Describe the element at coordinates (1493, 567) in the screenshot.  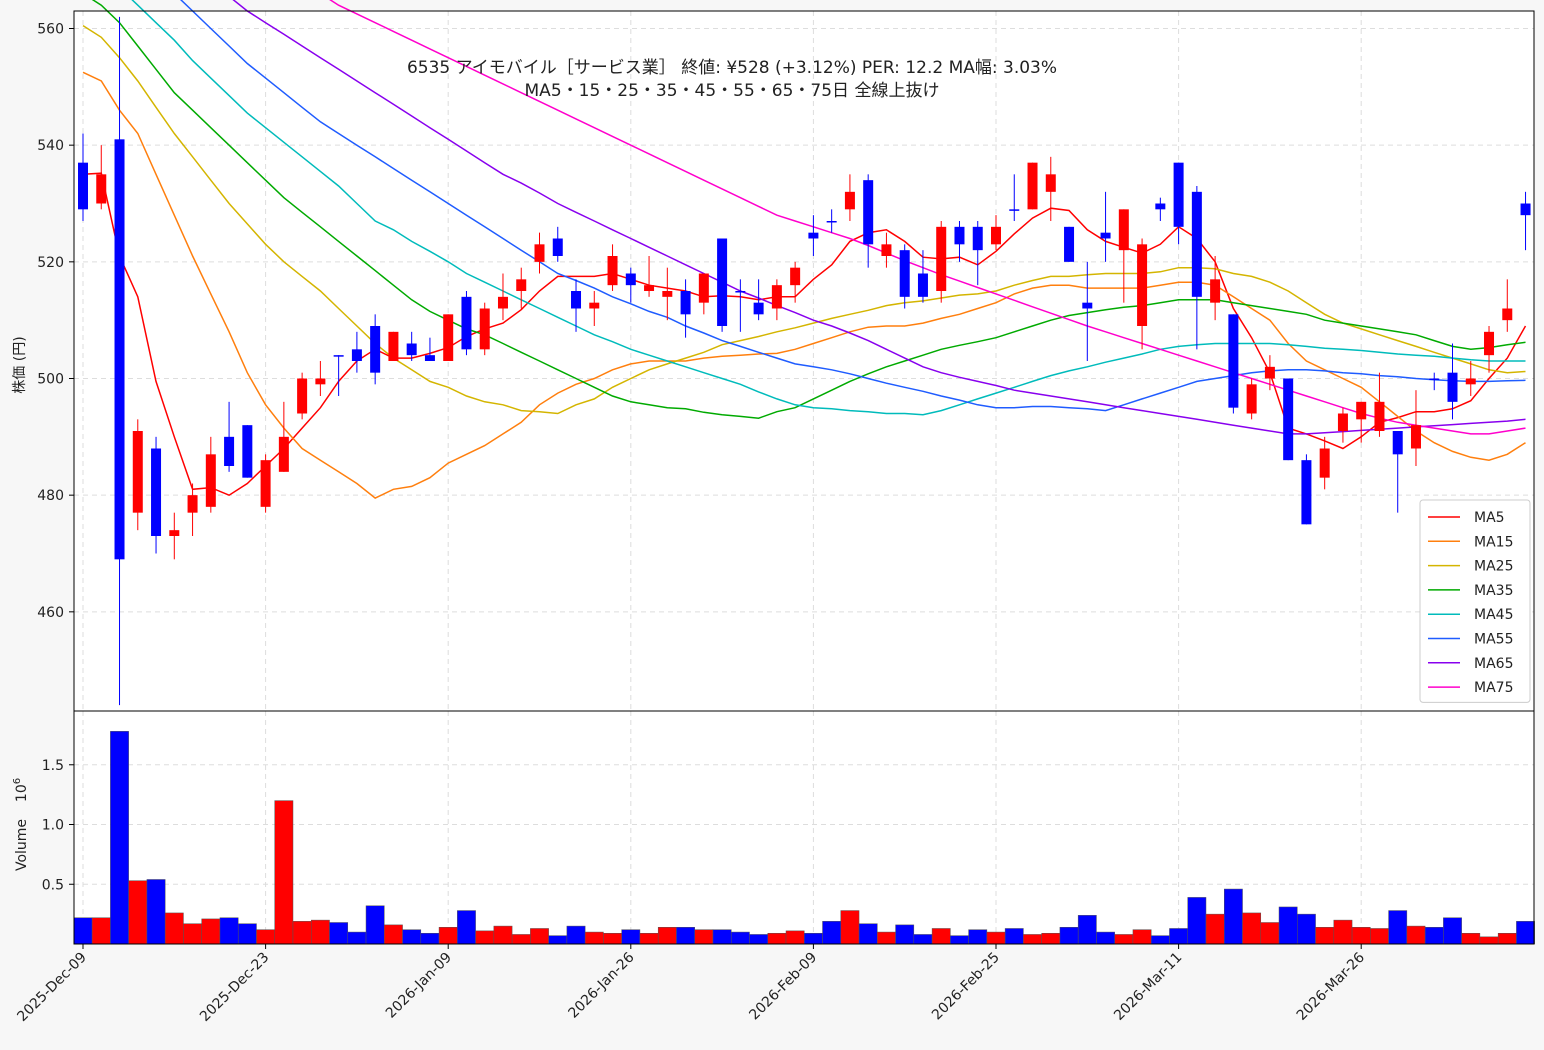
I see `legend-label: MA25` at that location.